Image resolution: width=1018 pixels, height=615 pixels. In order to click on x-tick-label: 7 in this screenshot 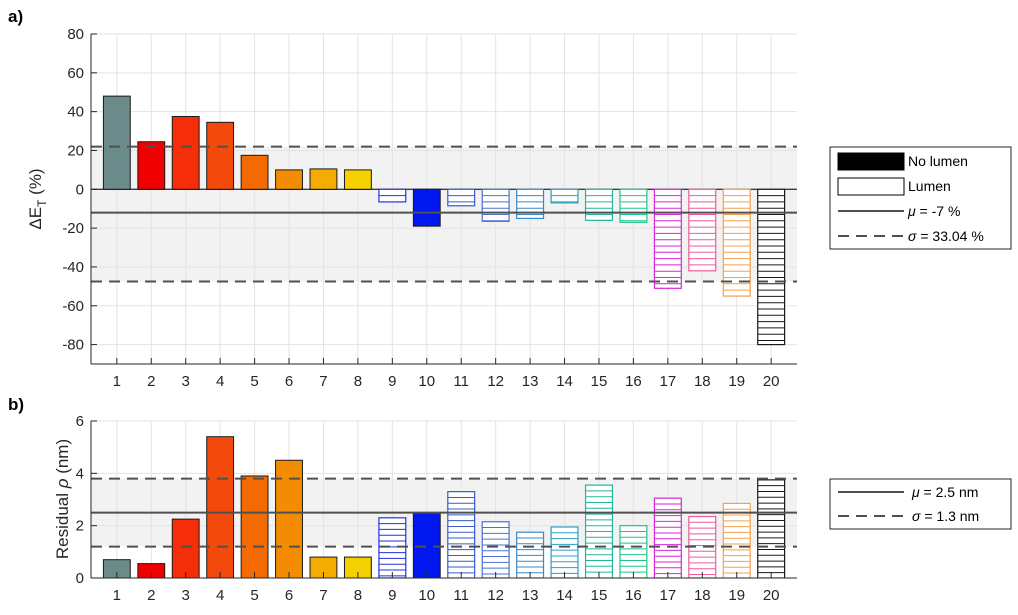, I will do `click(323, 595)`.